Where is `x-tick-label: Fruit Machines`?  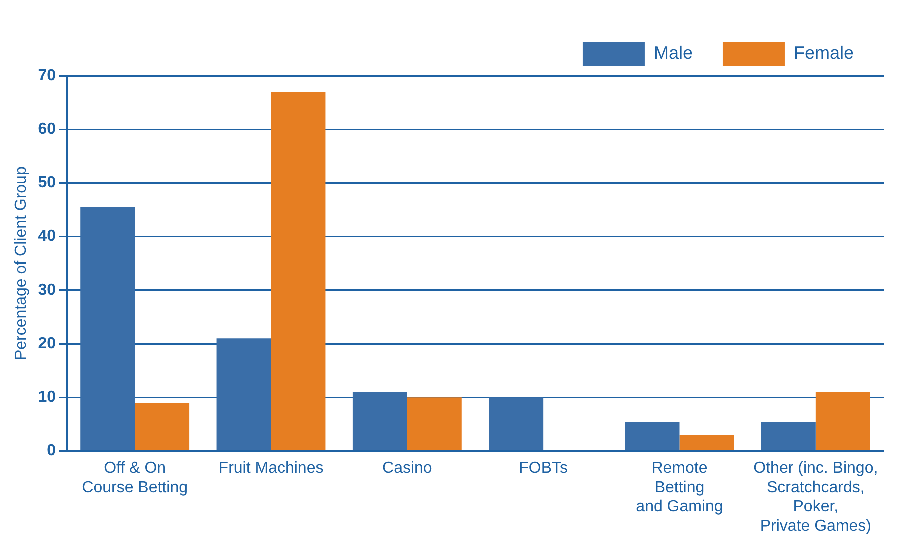
x-tick-label: Fruit Machines is located at coordinates (271, 469).